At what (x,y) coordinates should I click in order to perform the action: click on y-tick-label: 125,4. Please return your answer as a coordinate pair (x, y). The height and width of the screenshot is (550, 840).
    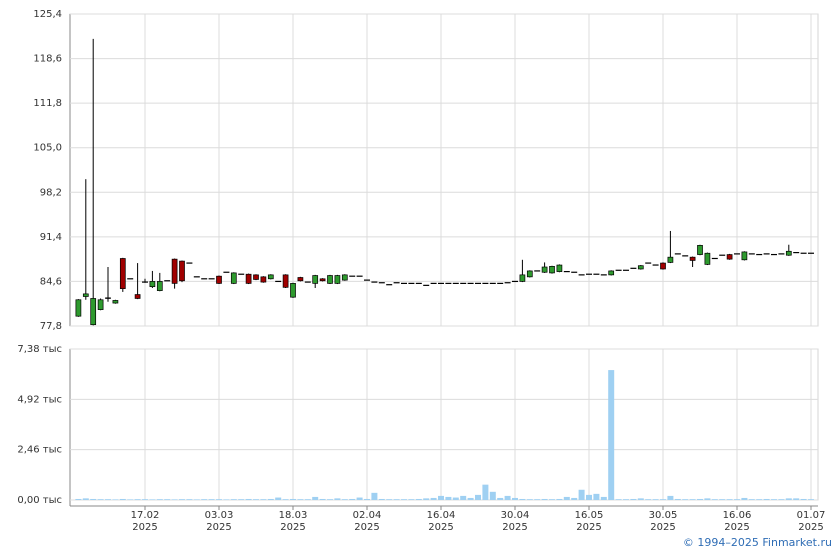
    Looking at the image, I should click on (47, 14).